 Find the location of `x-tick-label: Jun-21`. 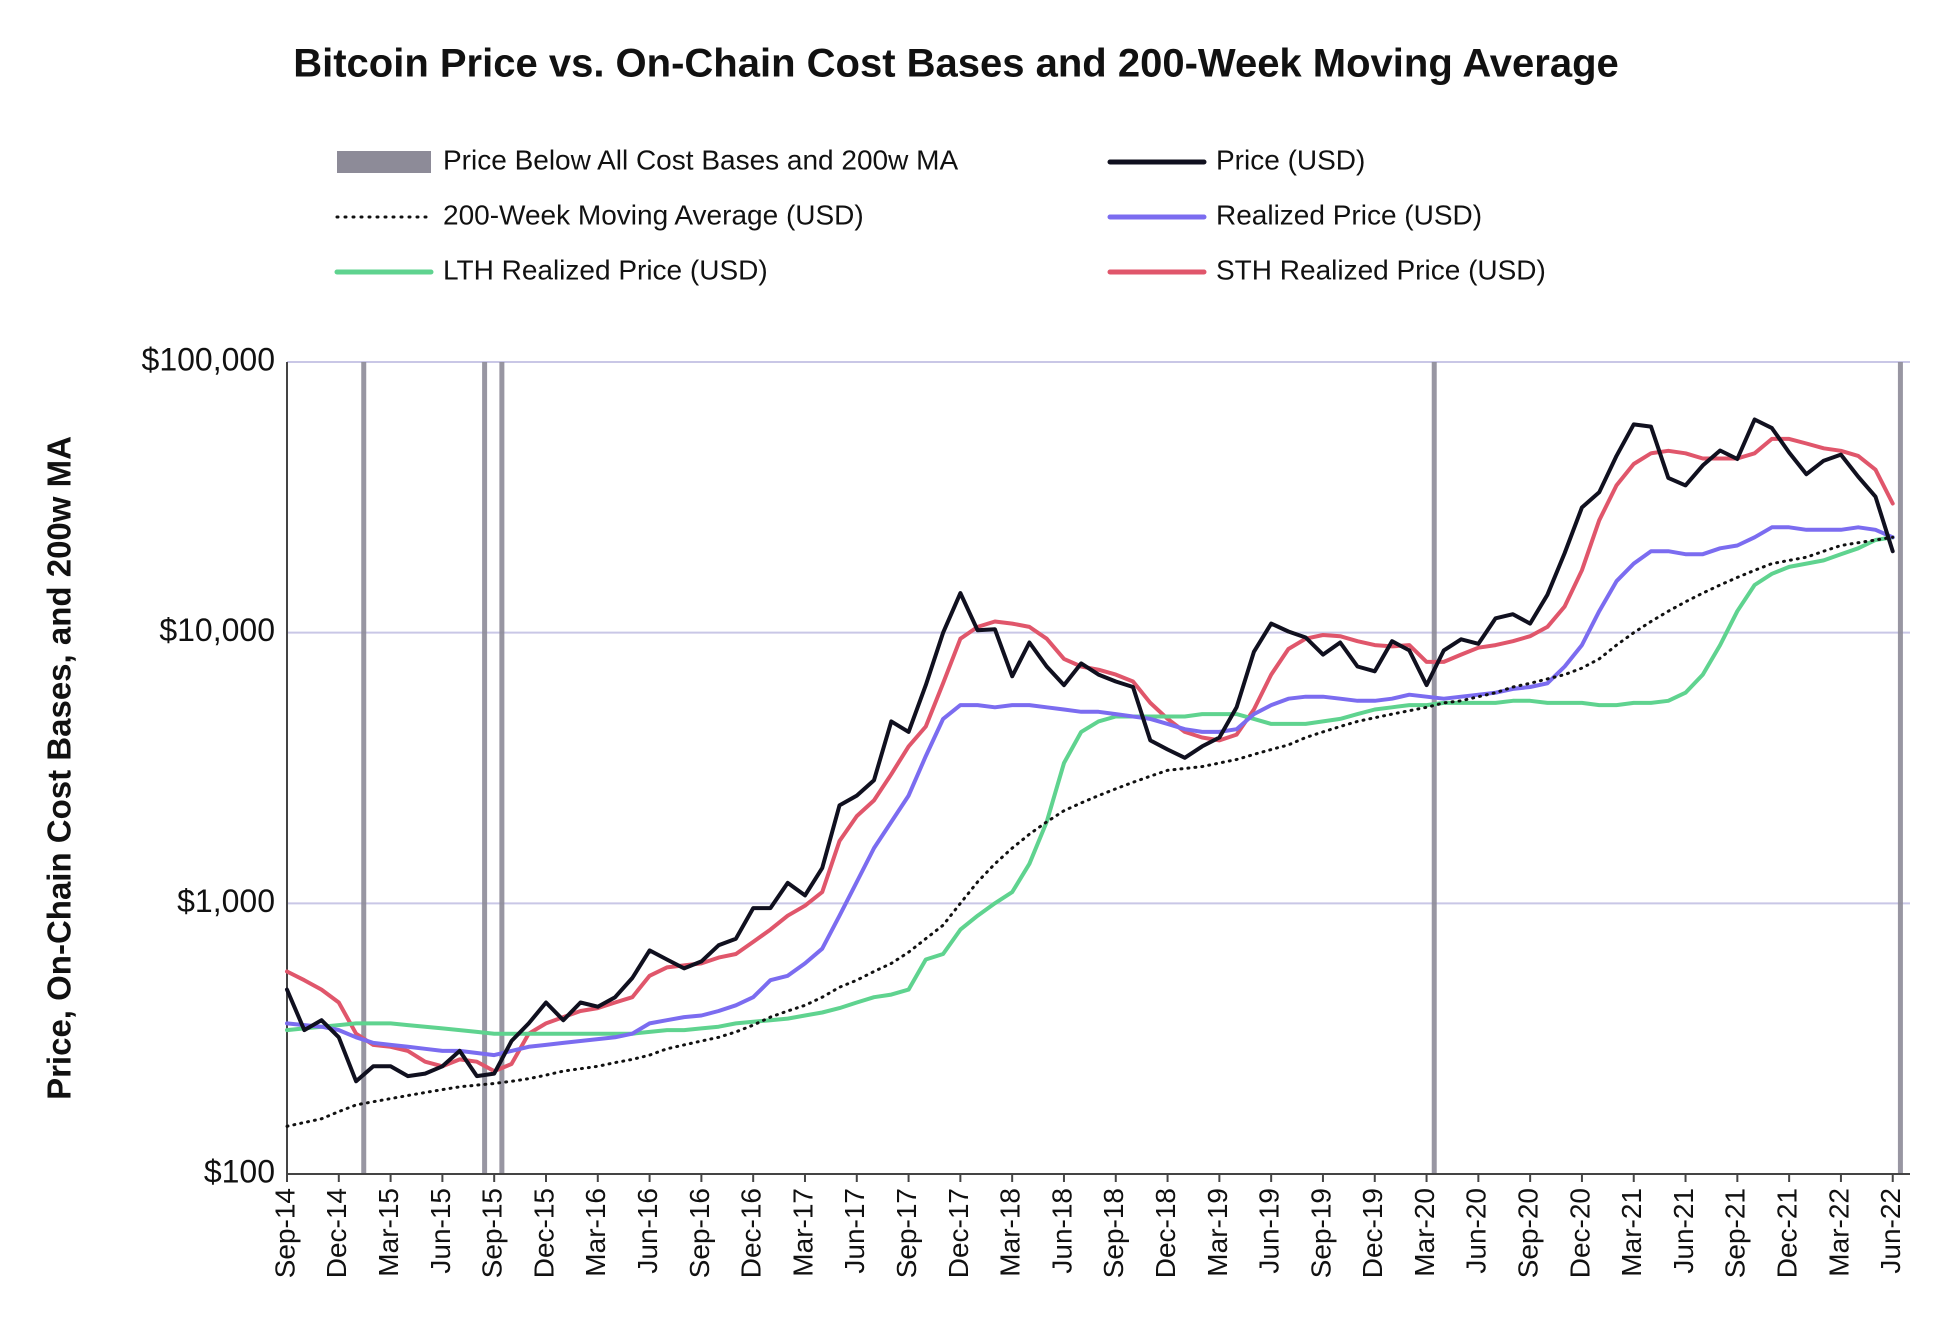

x-tick-label: Jun-21 is located at coordinates (1683, 1231).